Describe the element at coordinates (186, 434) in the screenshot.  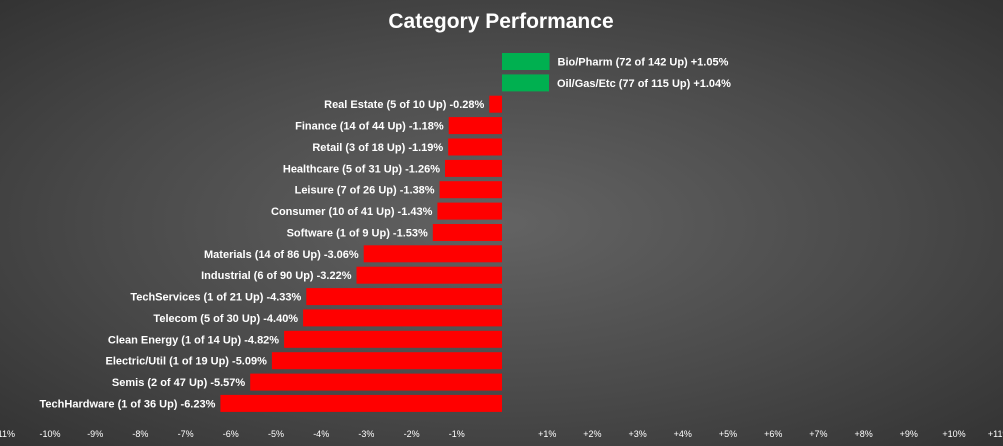
I see `x-tick-label: -7%` at that location.